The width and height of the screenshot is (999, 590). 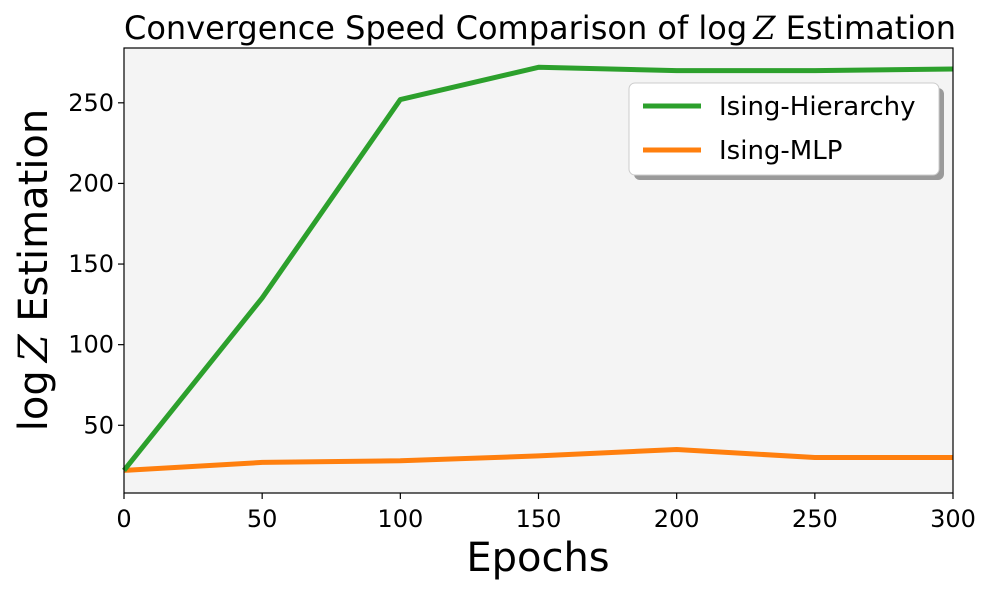 What do you see at coordinates (435, 28) in the screenshot?
I see `chart-title-prefix: Convergence Speed Comparison of log` at bounding box center [435, 28].